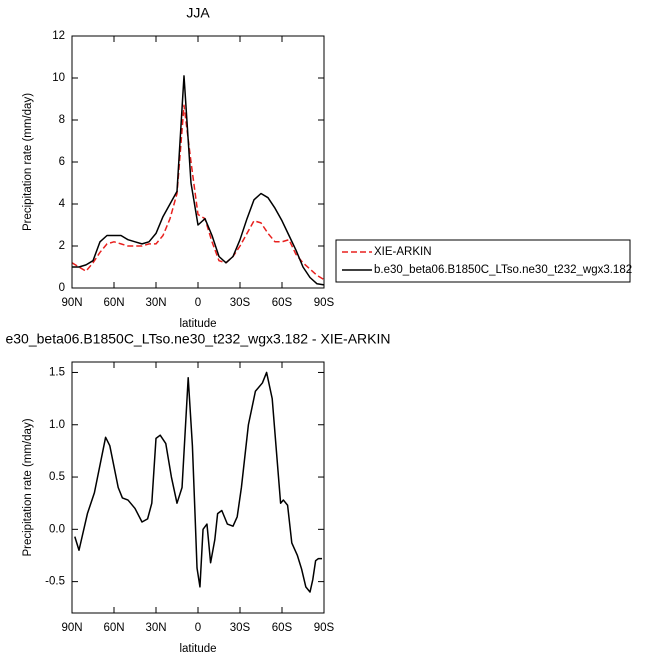 The height and width of the screenshot is (663, 660). What do you see at coordinates (62, 162) in the screenshot?
I see `y-tick-label: 6` at bounding box center [62, 162].